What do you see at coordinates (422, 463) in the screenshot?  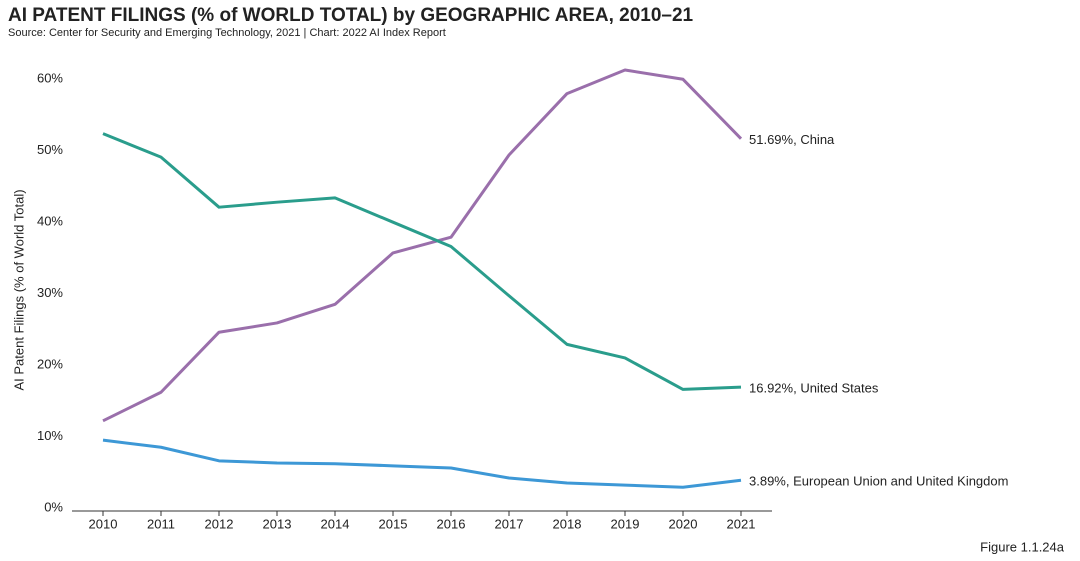 I see `series-line` at bounding box center [422, 463].